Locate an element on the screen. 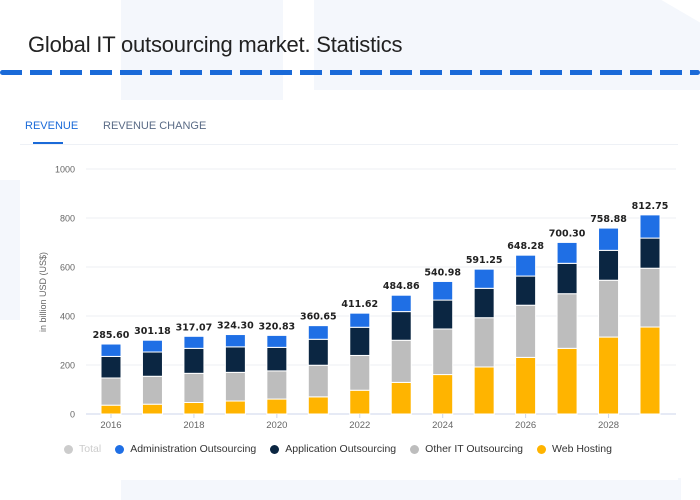 The image size is (700, 500). total-data-label: 540.98 is located at coordinates (442, 272).